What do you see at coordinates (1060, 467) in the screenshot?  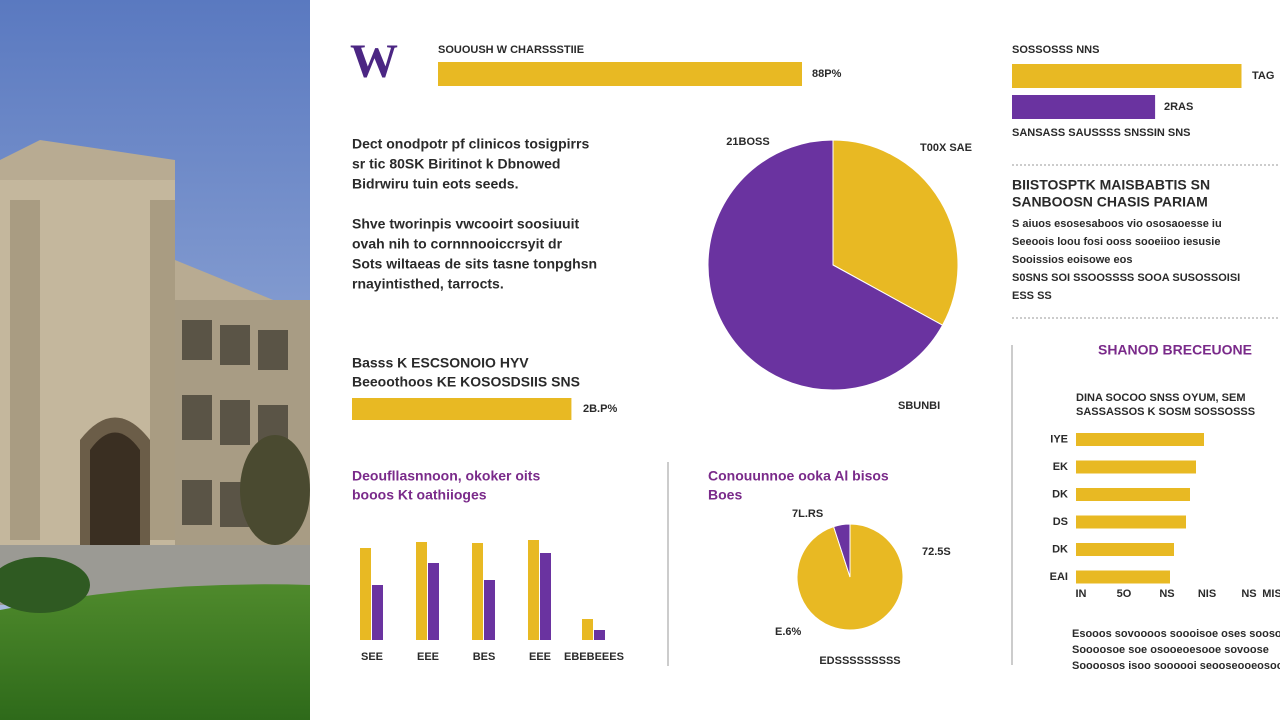 I see `category-label: EK` at bounding box center [1060, 467].